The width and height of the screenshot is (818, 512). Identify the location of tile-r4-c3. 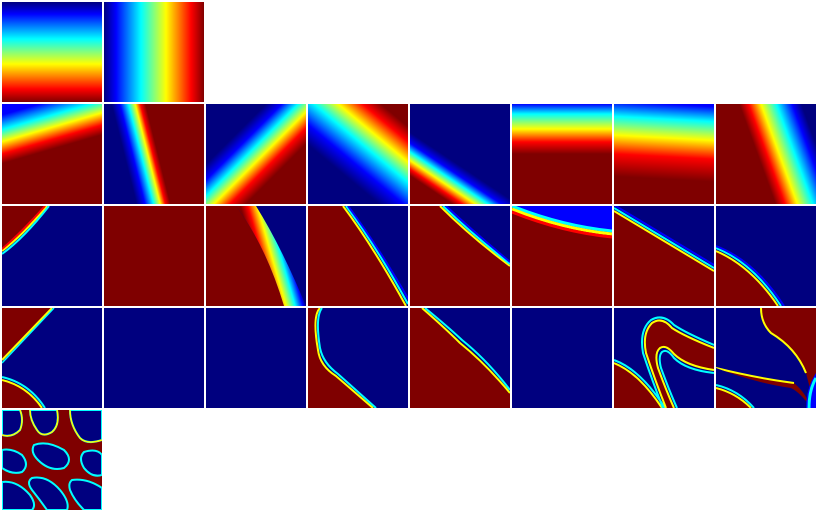
(256, 358).